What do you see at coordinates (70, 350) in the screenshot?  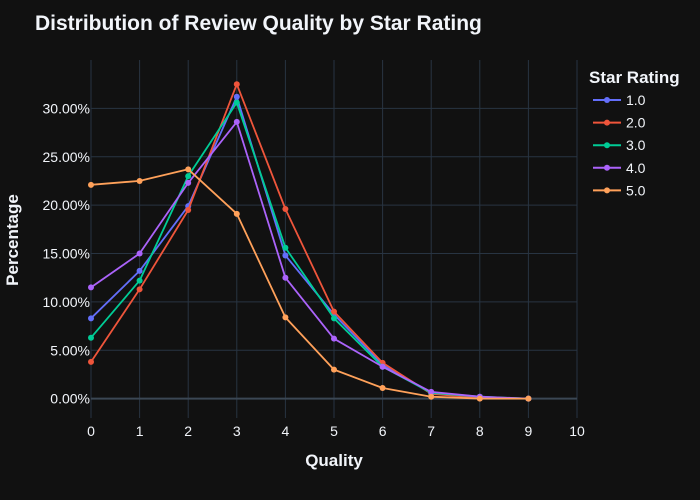 I see `y-tick-label: 5.00%` at bounding box center [70, 350].